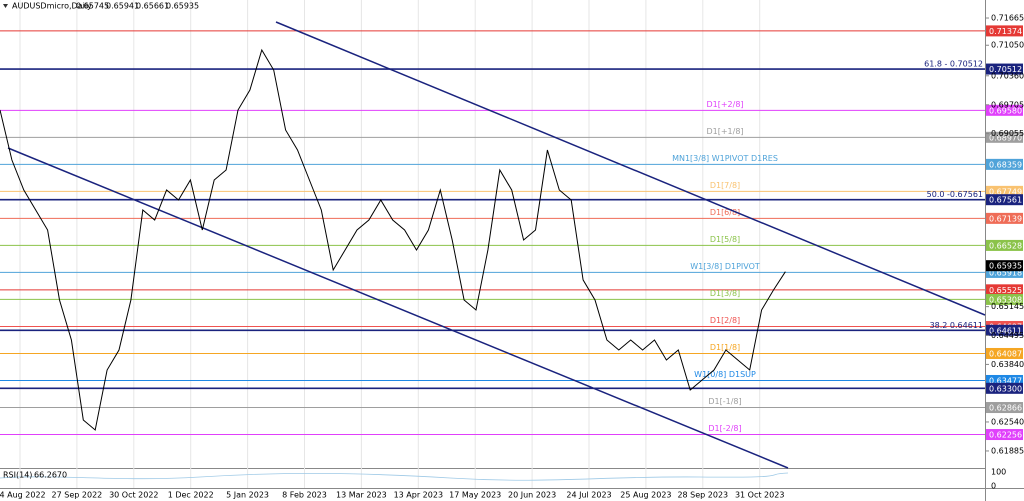 Image resolution: width=1024 pixels, height=501 pixels. I want to click on y-tick-label: 0.71665, so click(1007, 18).